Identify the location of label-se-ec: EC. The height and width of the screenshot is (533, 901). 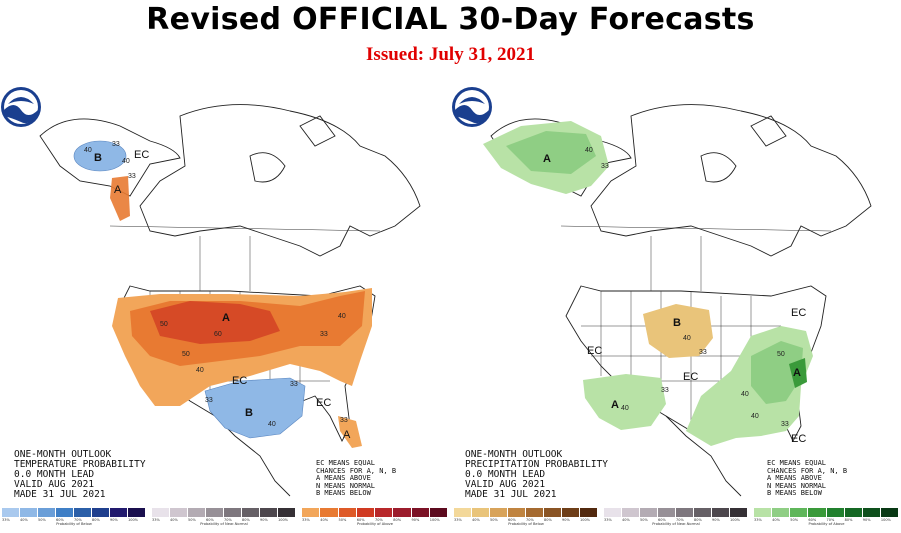
(323, 403).